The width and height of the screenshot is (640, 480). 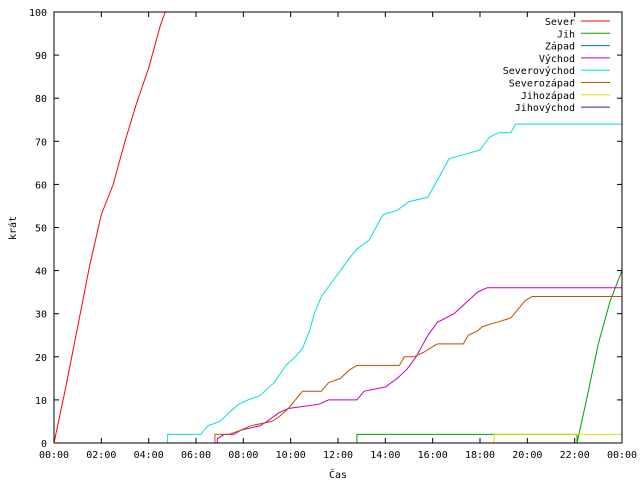 What do you see at coordinates (560, 47) in the screenshot?
I see `legend-label-2: Západ` at bounding box center [560, 47].